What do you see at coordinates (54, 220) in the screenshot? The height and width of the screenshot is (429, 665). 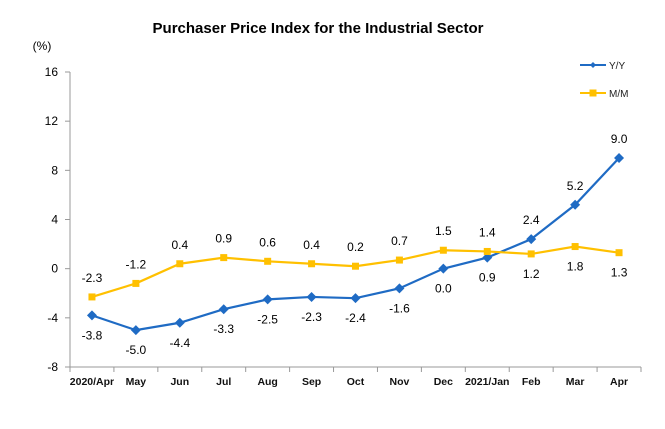 I see `y-tick-label: 4` at bounding box center [54, 220].